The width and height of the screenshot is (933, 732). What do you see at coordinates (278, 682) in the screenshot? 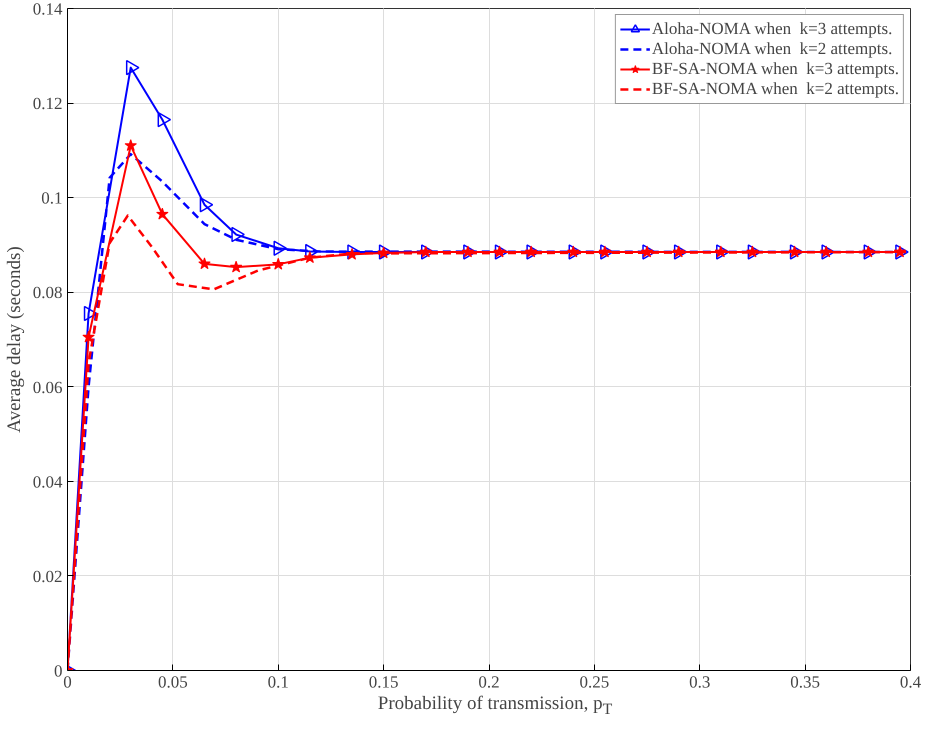
I see `x-tick-label: 0.1` at bounding box center [278, 682].